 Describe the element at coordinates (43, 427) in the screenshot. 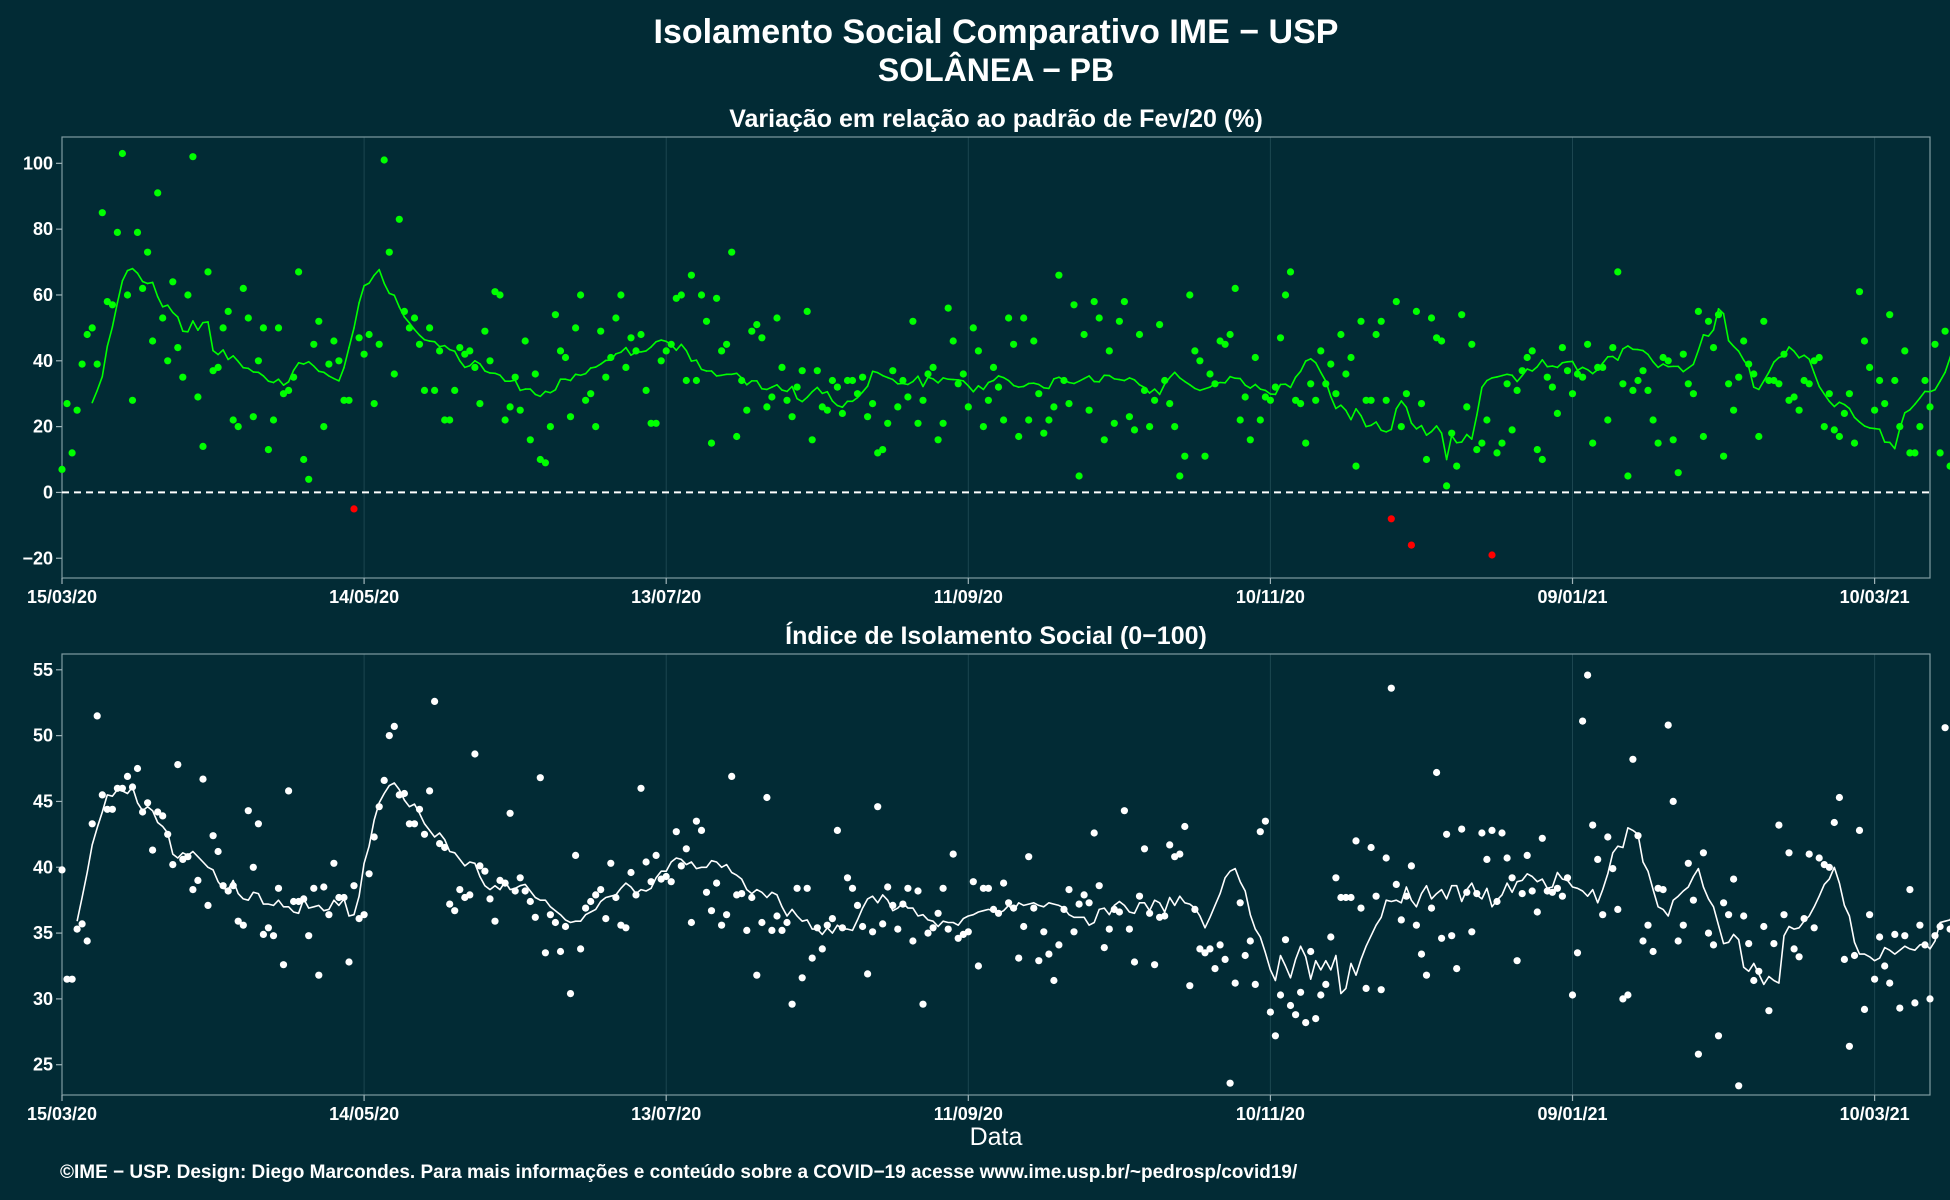

I see `y-tick-label: 20` at that location.